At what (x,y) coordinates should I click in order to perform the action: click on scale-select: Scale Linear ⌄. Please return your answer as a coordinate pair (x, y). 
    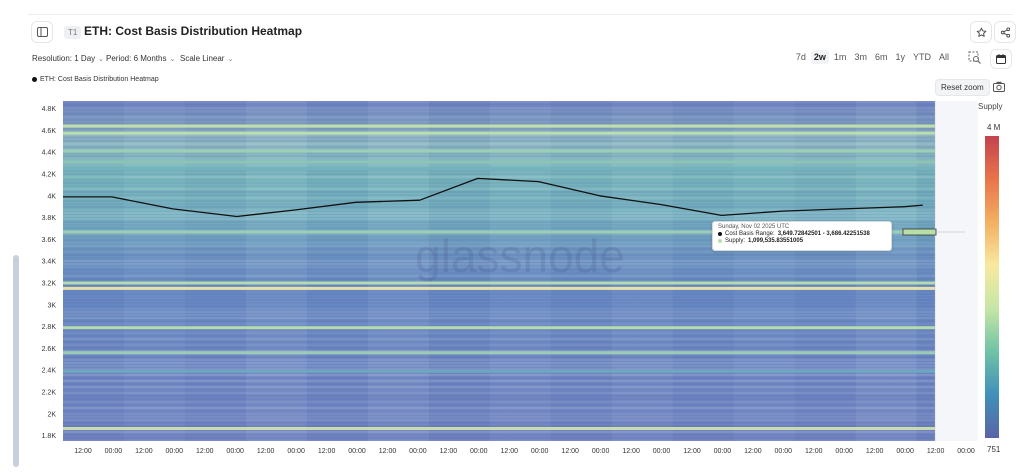
    Looking at the image, I should click on (206, 58).